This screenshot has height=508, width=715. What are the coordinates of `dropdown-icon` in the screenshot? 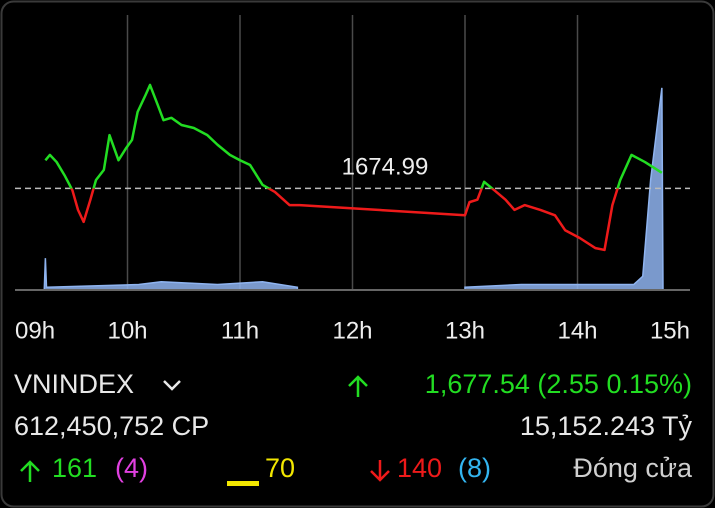 It's located at (172, 385).